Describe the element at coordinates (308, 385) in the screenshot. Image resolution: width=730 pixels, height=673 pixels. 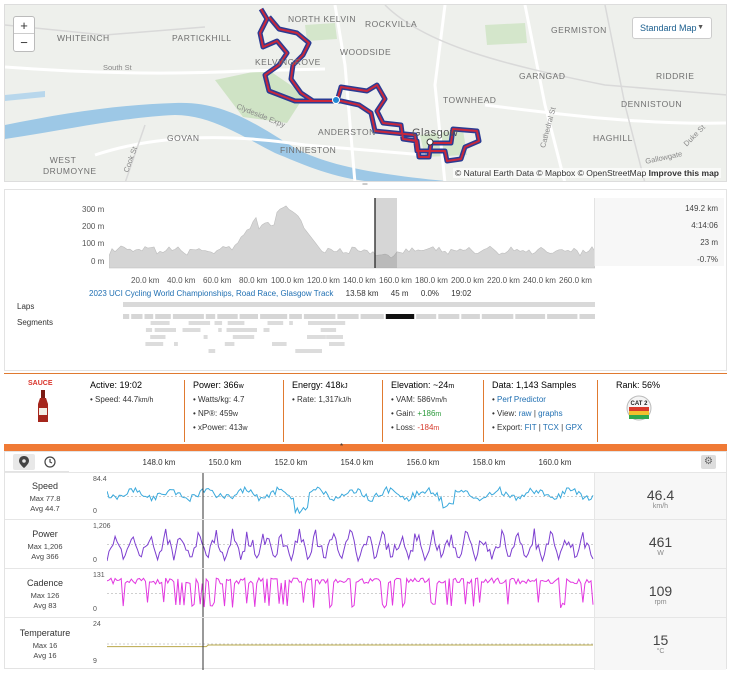
I see `energy-label: Energy:` at that location.